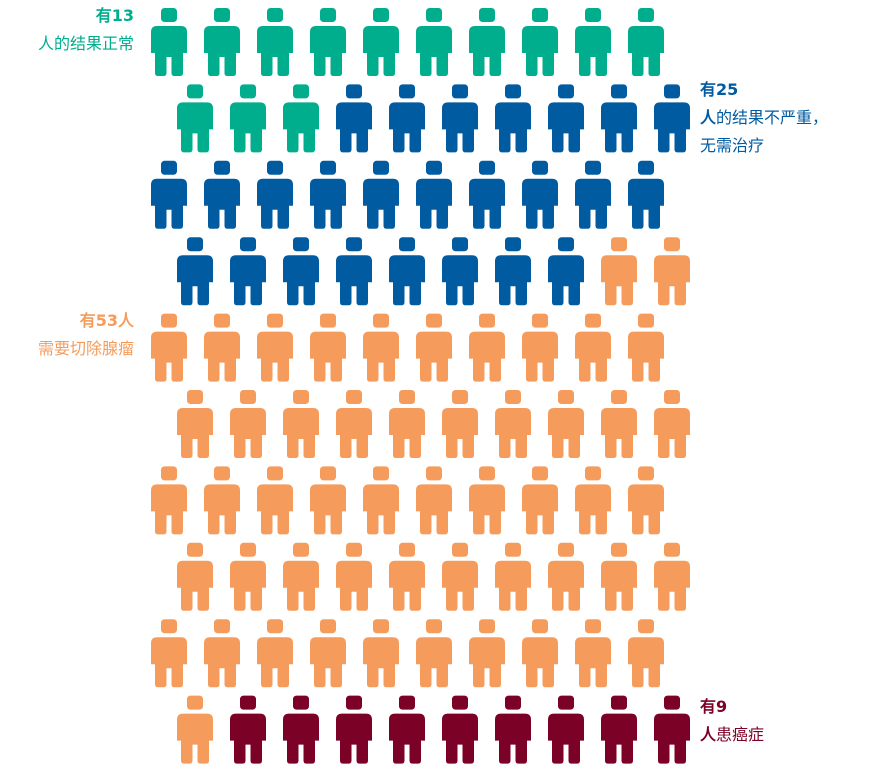  I want to click on label-normal-desc-text: 人的结果正常, so click(85, 43).